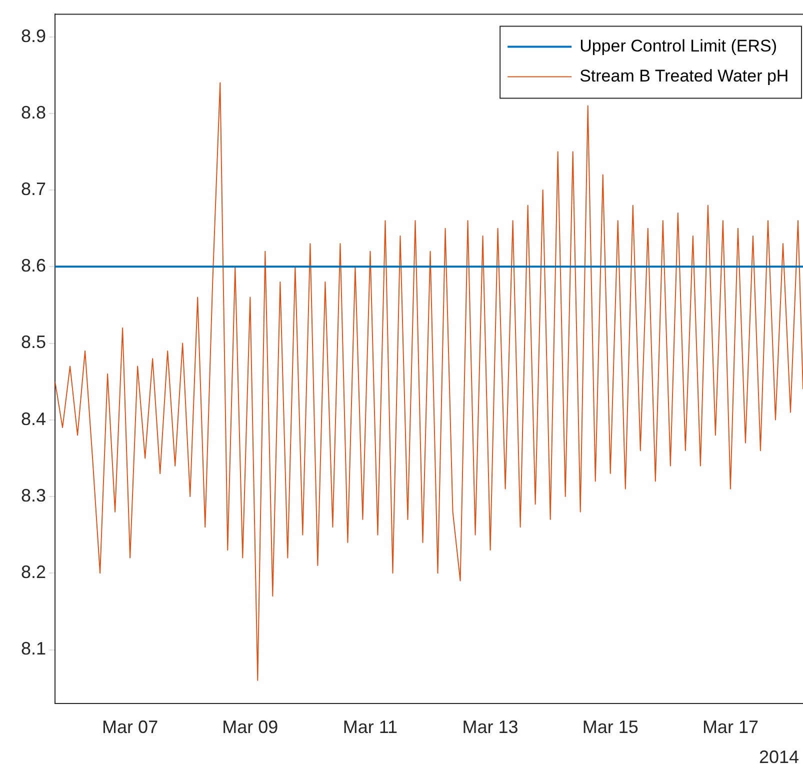 This screenshot has height=769, width=803. What do you see at coordinates (370, 727) in the screenshot?
I see `x-tick-label: Mar 11` at bounding box center [370, 727].